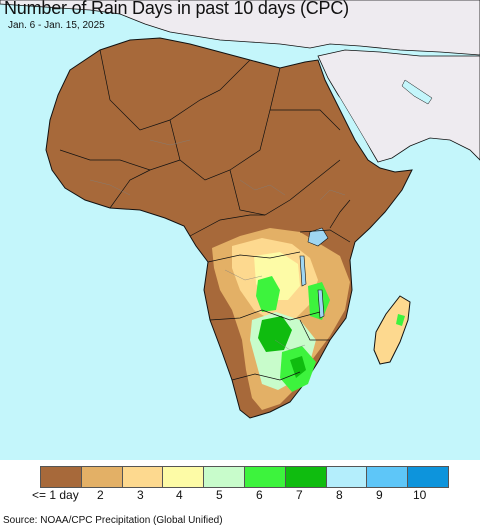 The image size is (480, 530). Describe the element at coordinates (400, 320) in the screenshot. I see `madagascar-wet-patch` at that location.